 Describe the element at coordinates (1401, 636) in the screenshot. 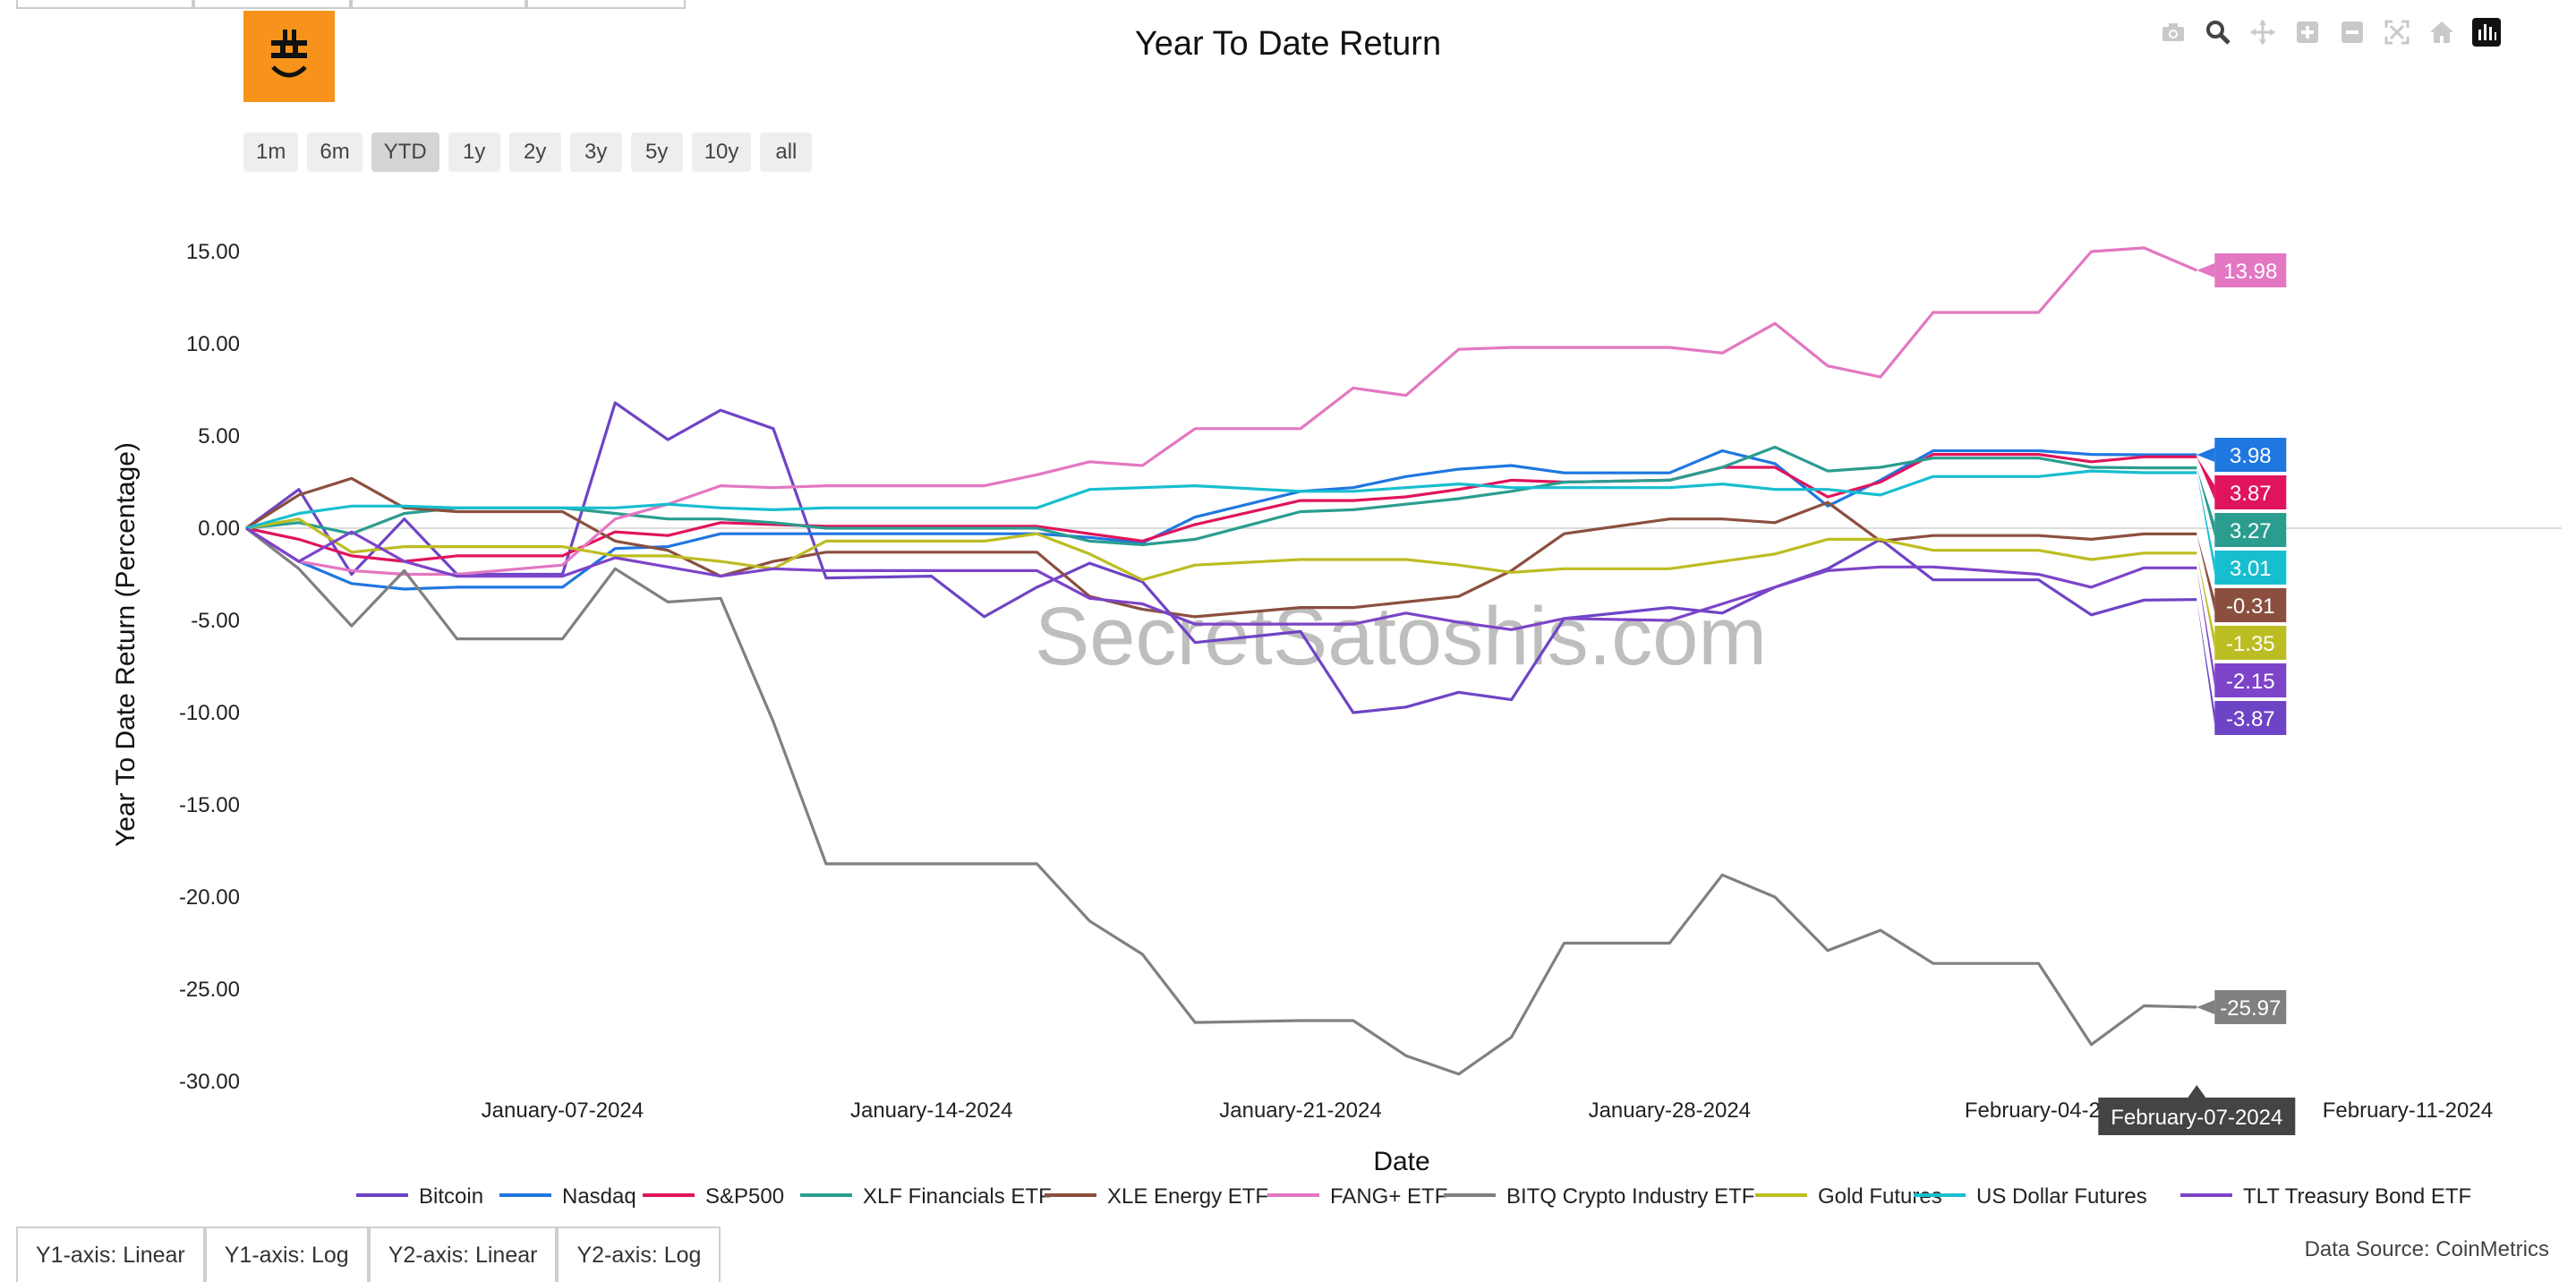

I see `watermark: SecretSatoshis.com` at that location.